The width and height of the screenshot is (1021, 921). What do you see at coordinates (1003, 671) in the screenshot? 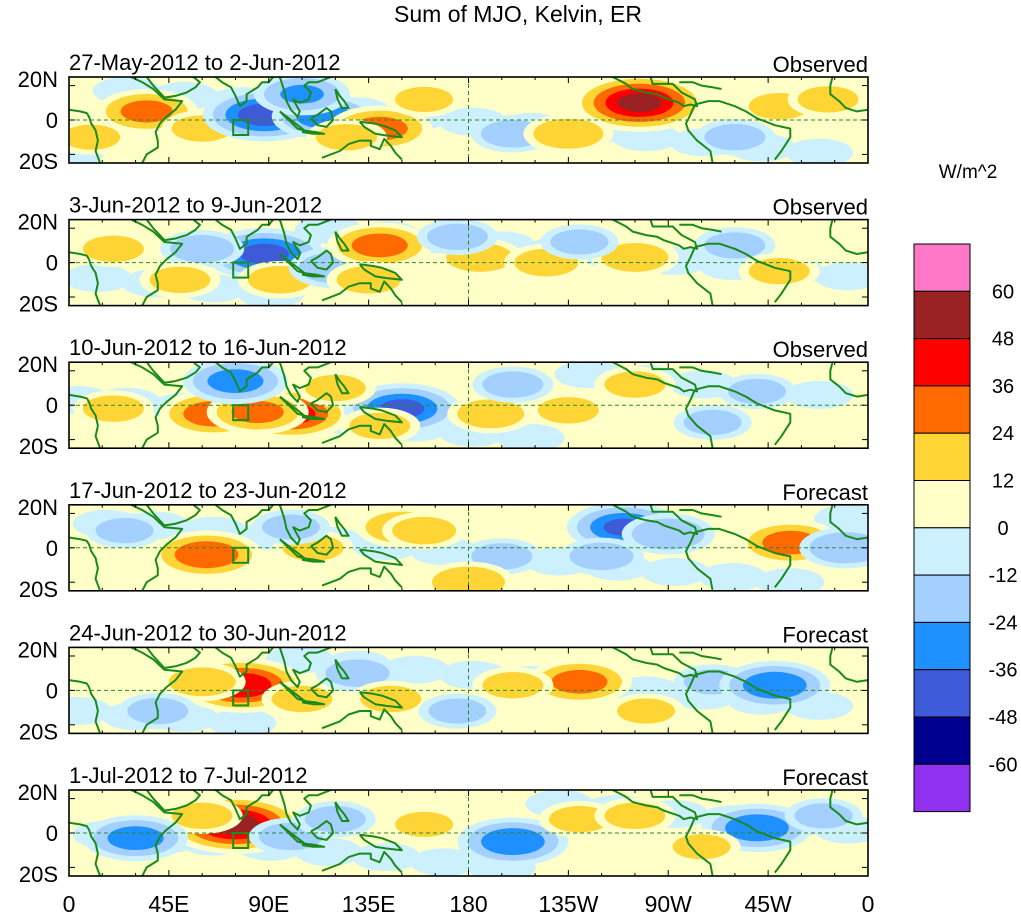
I see `colorbar-level-label: -36` at bounding box center [1003, 671].